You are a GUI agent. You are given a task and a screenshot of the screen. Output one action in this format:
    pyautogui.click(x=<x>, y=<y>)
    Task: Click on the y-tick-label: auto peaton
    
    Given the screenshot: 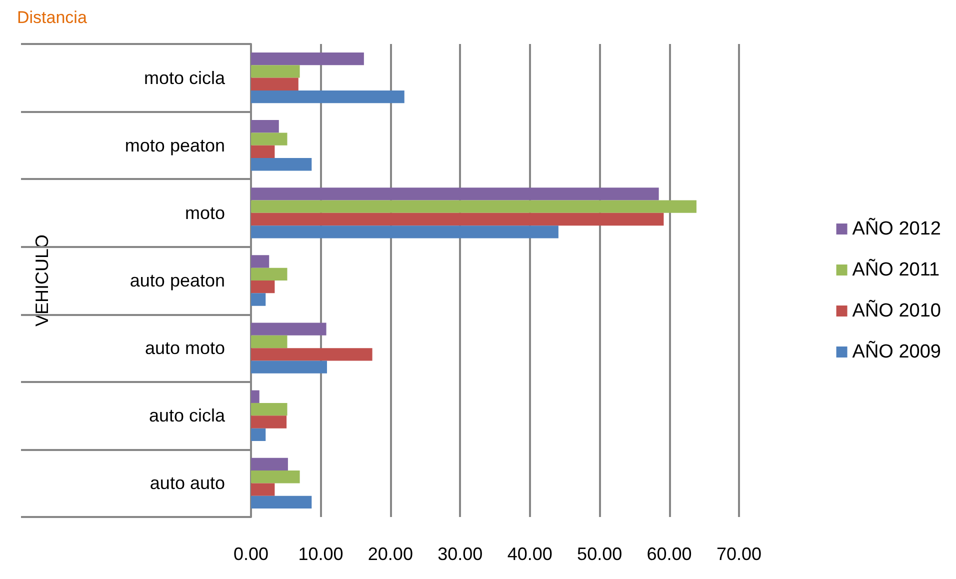 What is the action you would take?
    pyautogui.click(x=177, y=280)
    